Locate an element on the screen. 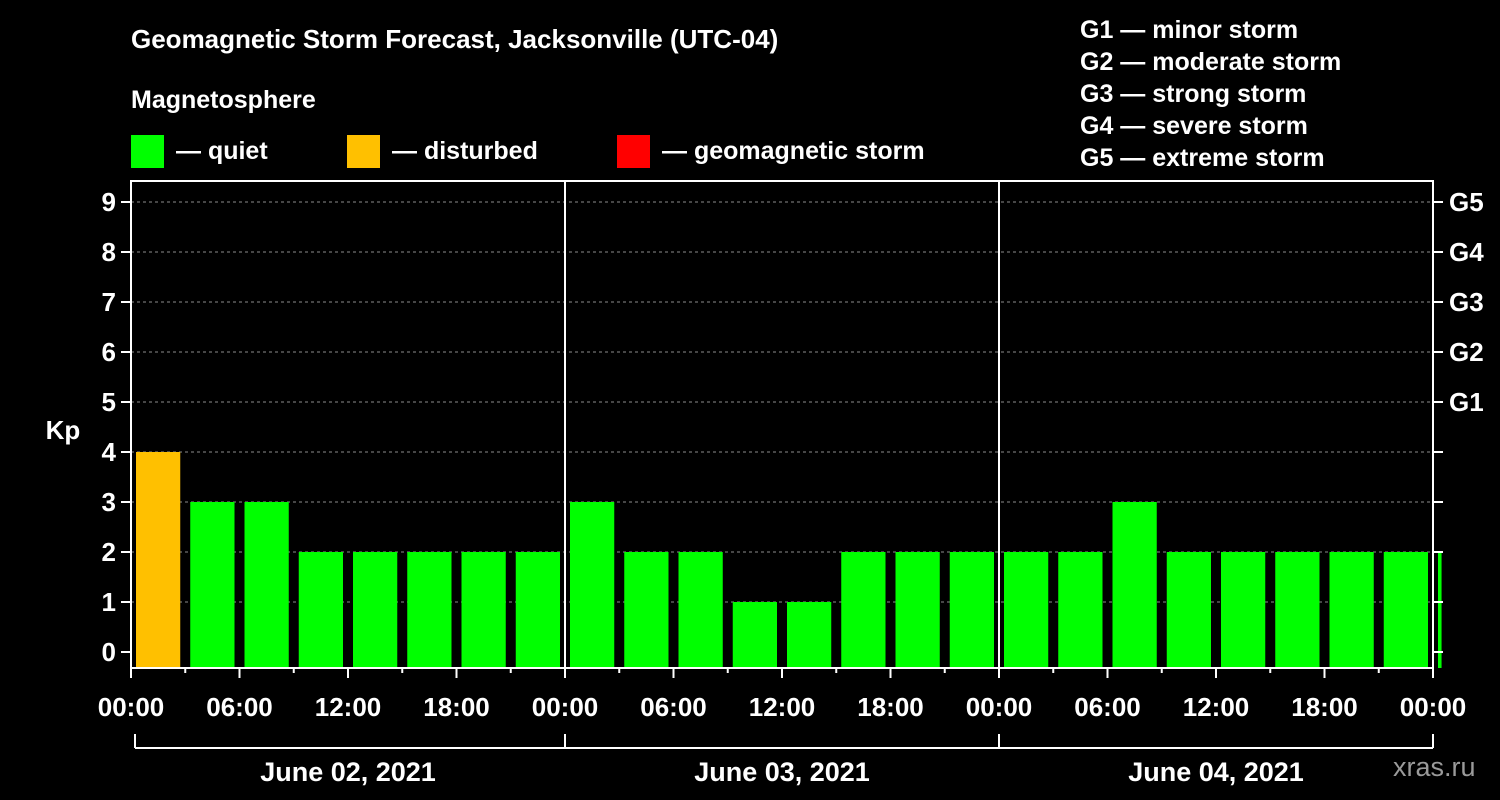  y-tick-label: 6 is located at coordinates (109, 352).